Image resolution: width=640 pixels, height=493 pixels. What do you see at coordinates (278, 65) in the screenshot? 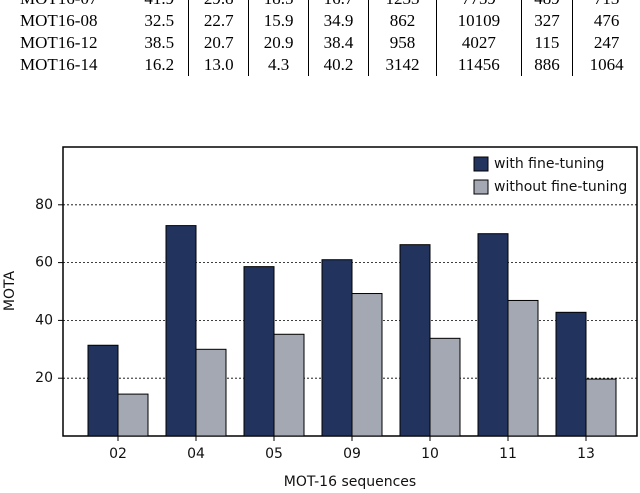
I see `table-cell: 4.3` at bounding box center [278, 65].